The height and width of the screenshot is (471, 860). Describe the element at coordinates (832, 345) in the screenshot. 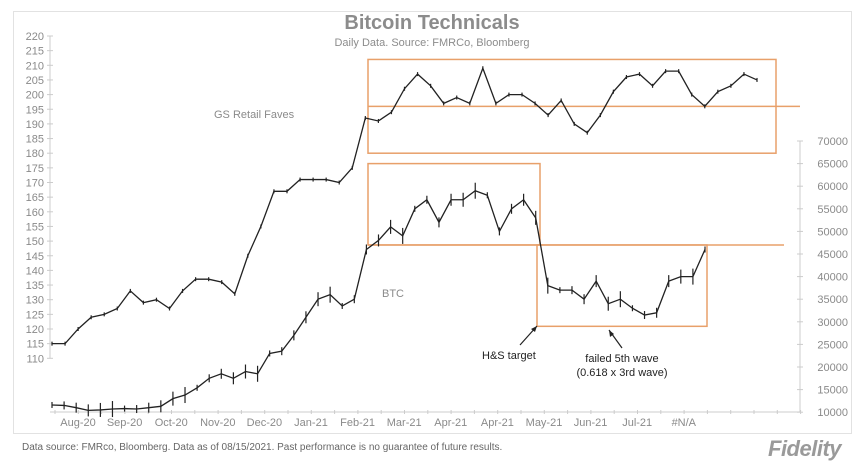

I see `right-tick-label: 25000` at that location.